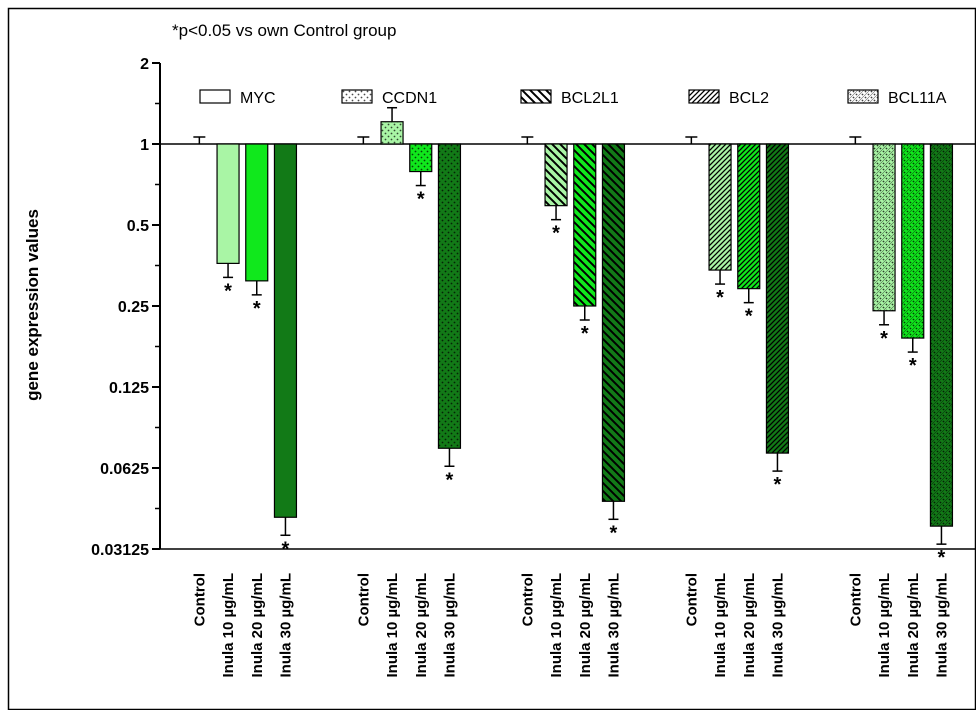 Image resolution: width=976 pixels, height=715 pixels. What do you see at coordinates (124, 469) in the screenshot?
I see `y-tick-label: 0.0625` at bounding box center [124, 469].